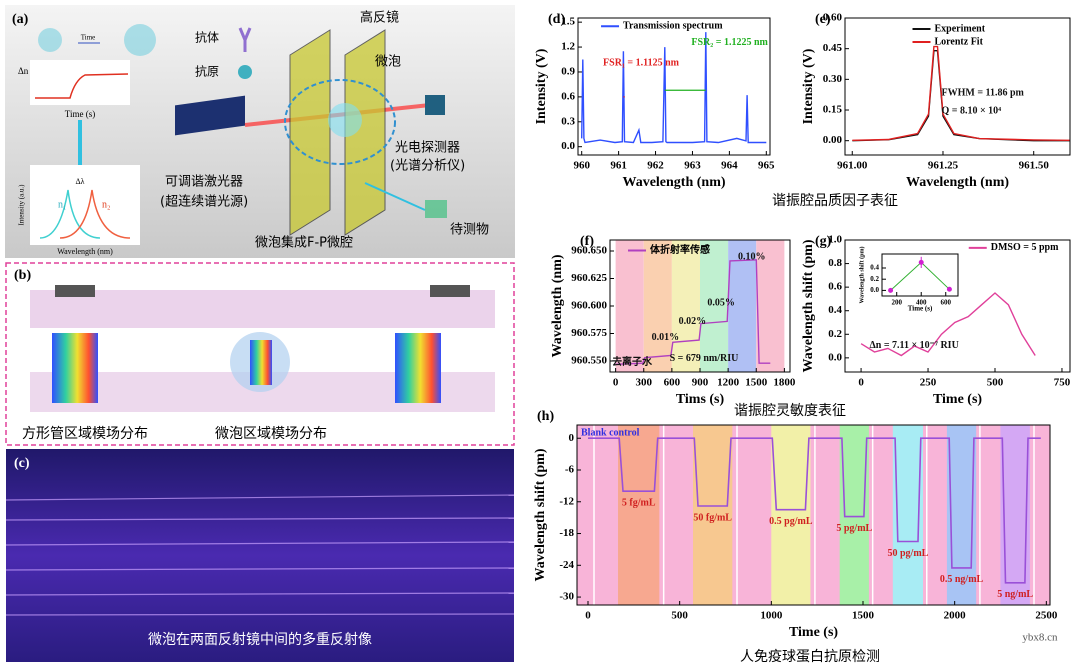  Describe the element at coordinates (771, 616) in the screenshot. I see `x-tick-label: 1000` at that location.